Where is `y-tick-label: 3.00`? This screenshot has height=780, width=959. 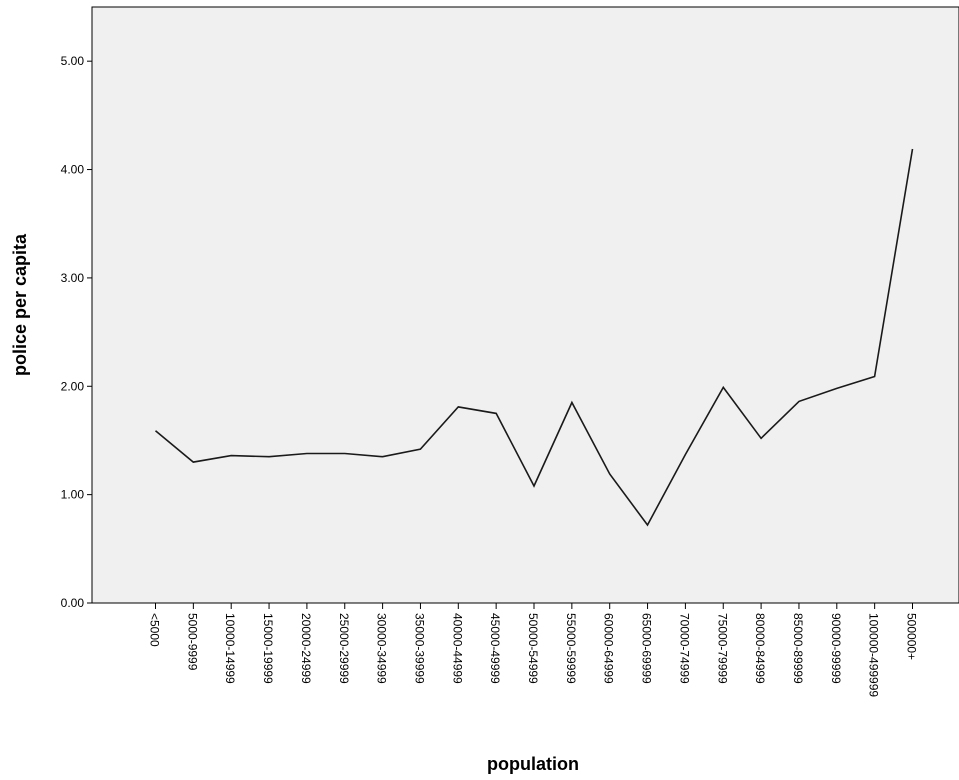
y-tick-label: 3.00 is located at coordinates (73, 278).